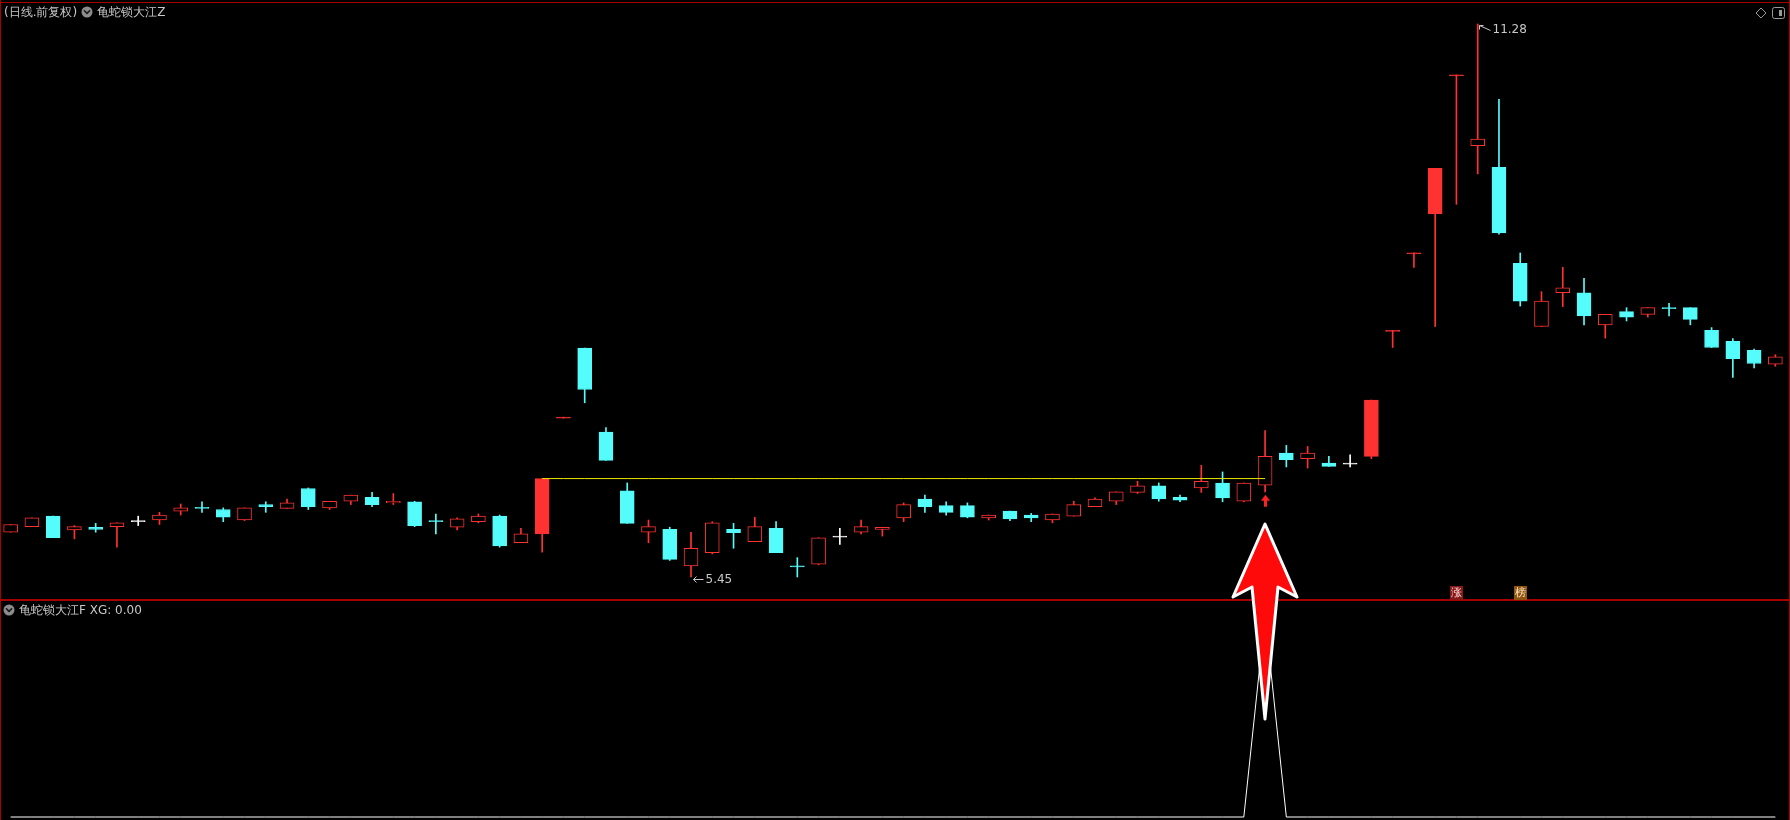 The height and width of the screenshot is (820, 1790). Describe the element at coordinates (131, 12) in the screenshot. I see `chart-subtitle: 龟蛇锁大江Z` at that location.